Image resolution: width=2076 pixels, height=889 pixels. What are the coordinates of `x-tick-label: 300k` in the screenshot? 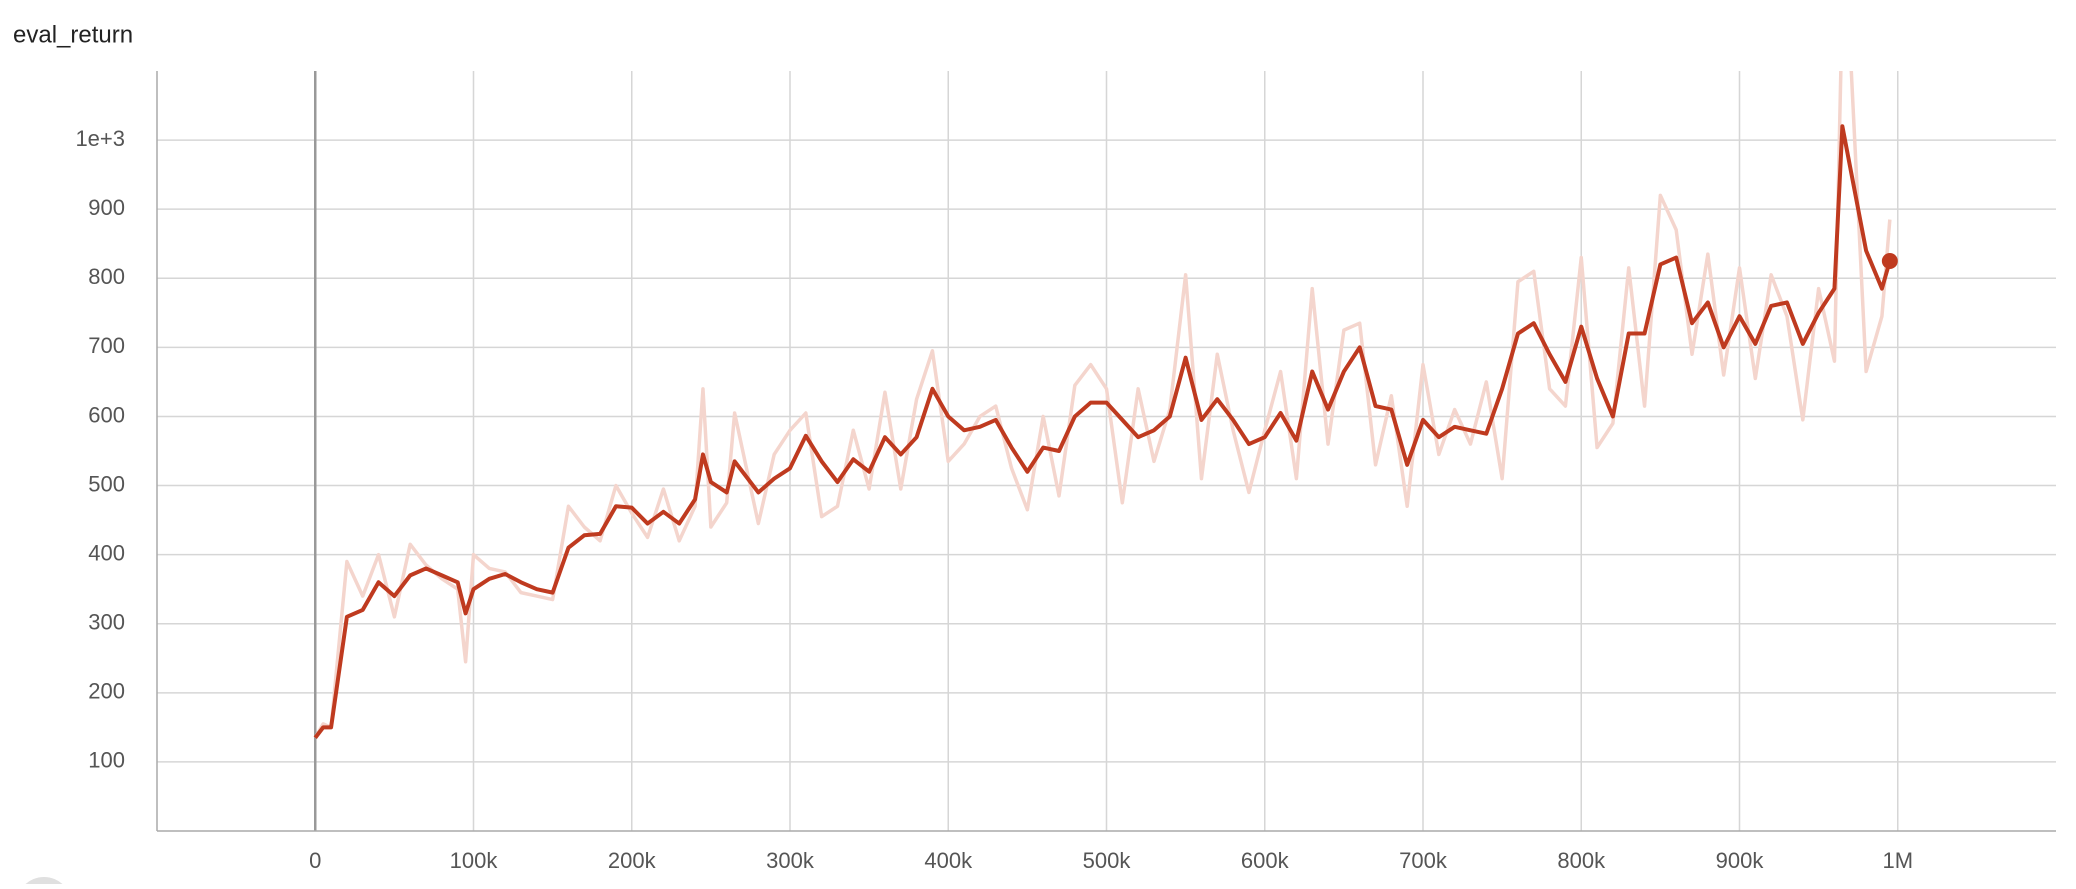 It's located at (790, 860).